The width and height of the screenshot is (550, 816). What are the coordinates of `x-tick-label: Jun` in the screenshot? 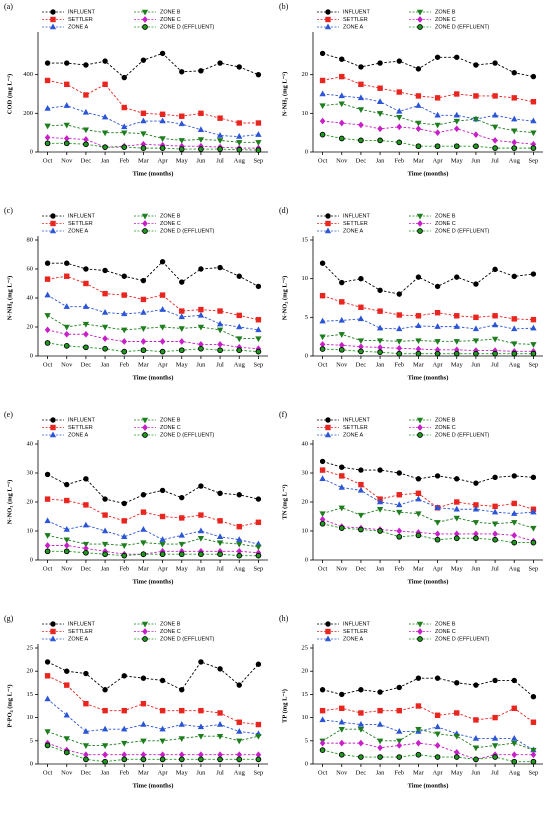 It's located at (476, 568).